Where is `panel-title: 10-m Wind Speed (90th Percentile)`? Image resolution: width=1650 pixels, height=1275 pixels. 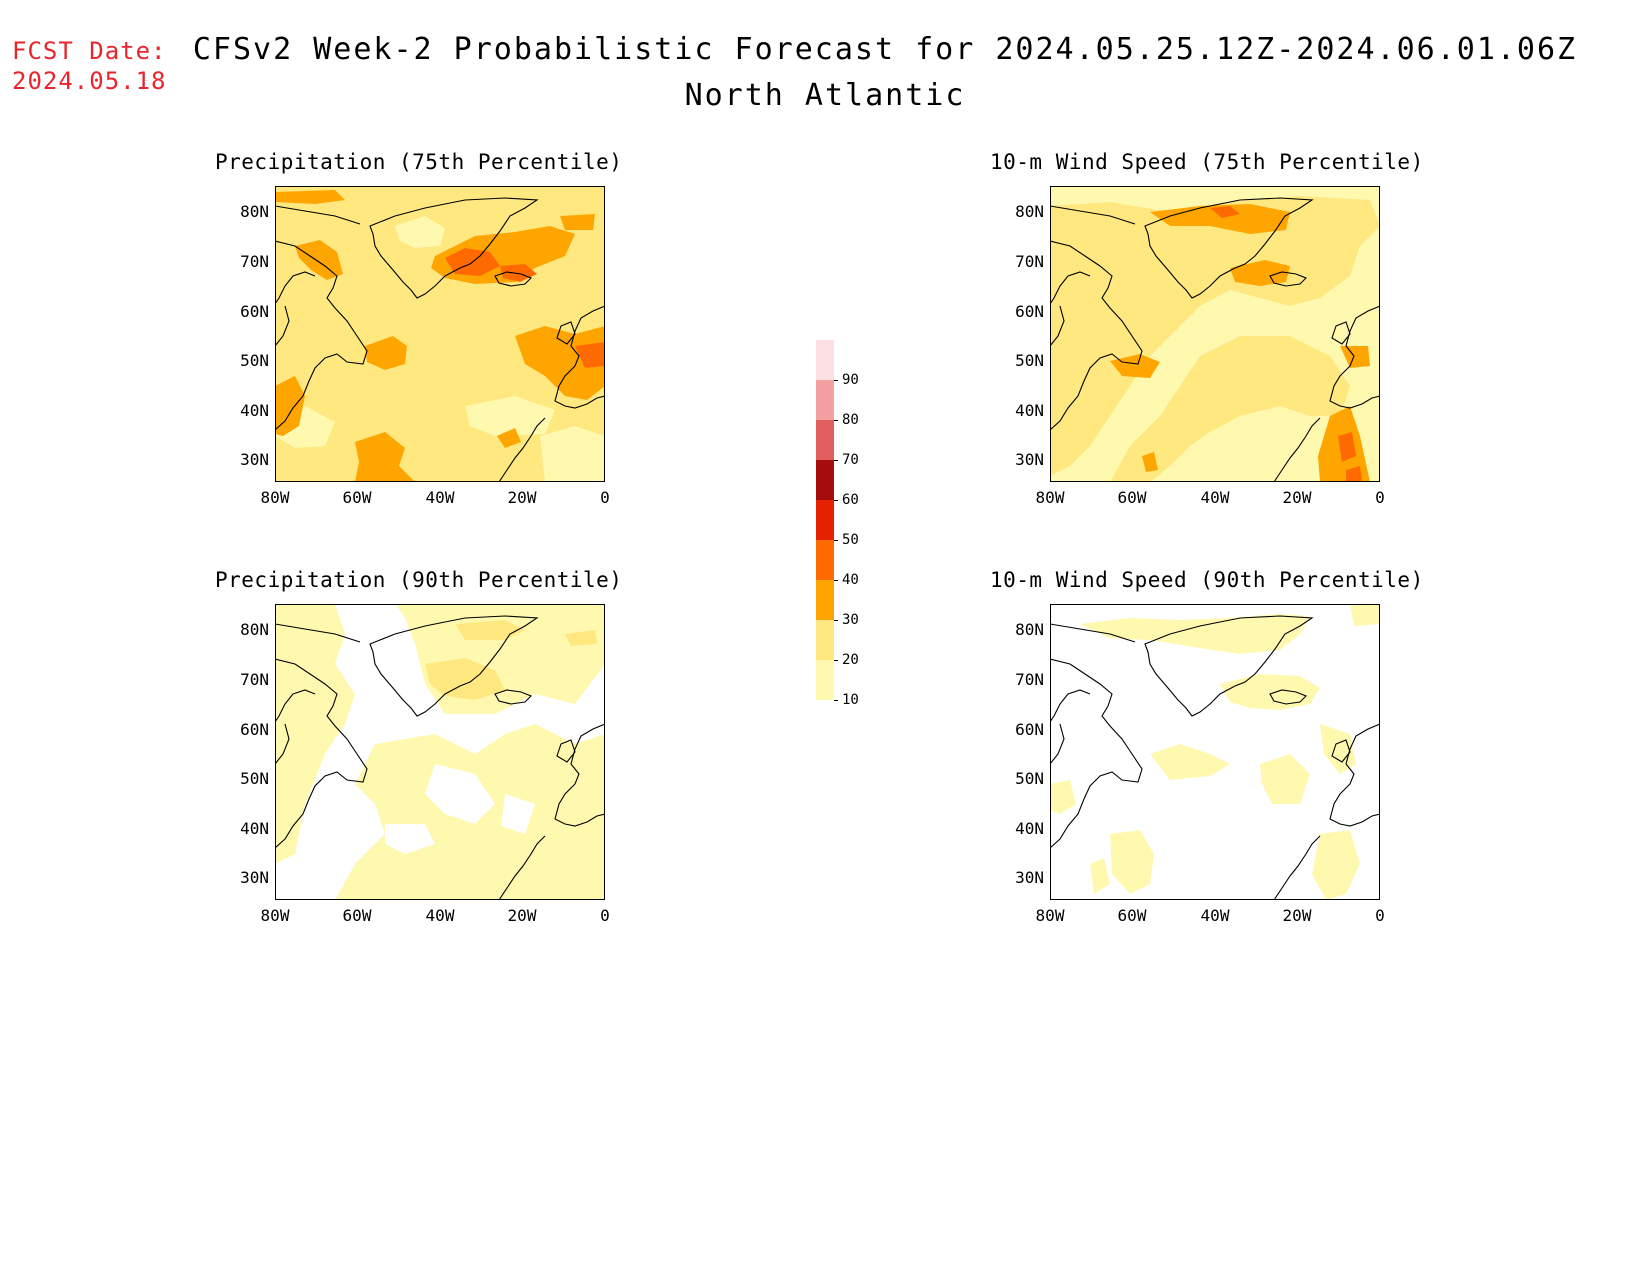 panel-title: 10-m Wind Speed (90th Percentile) is located at coordinates (1207, 580).